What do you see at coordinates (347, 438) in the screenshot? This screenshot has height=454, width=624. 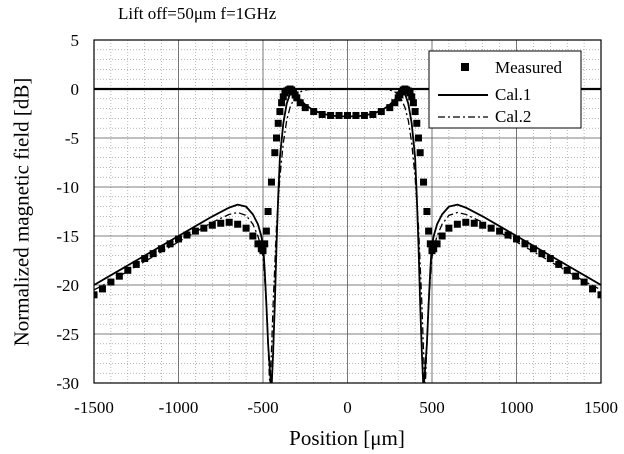 I see `x-axis-label: Position [μm]` at bounding box center [347, 438].